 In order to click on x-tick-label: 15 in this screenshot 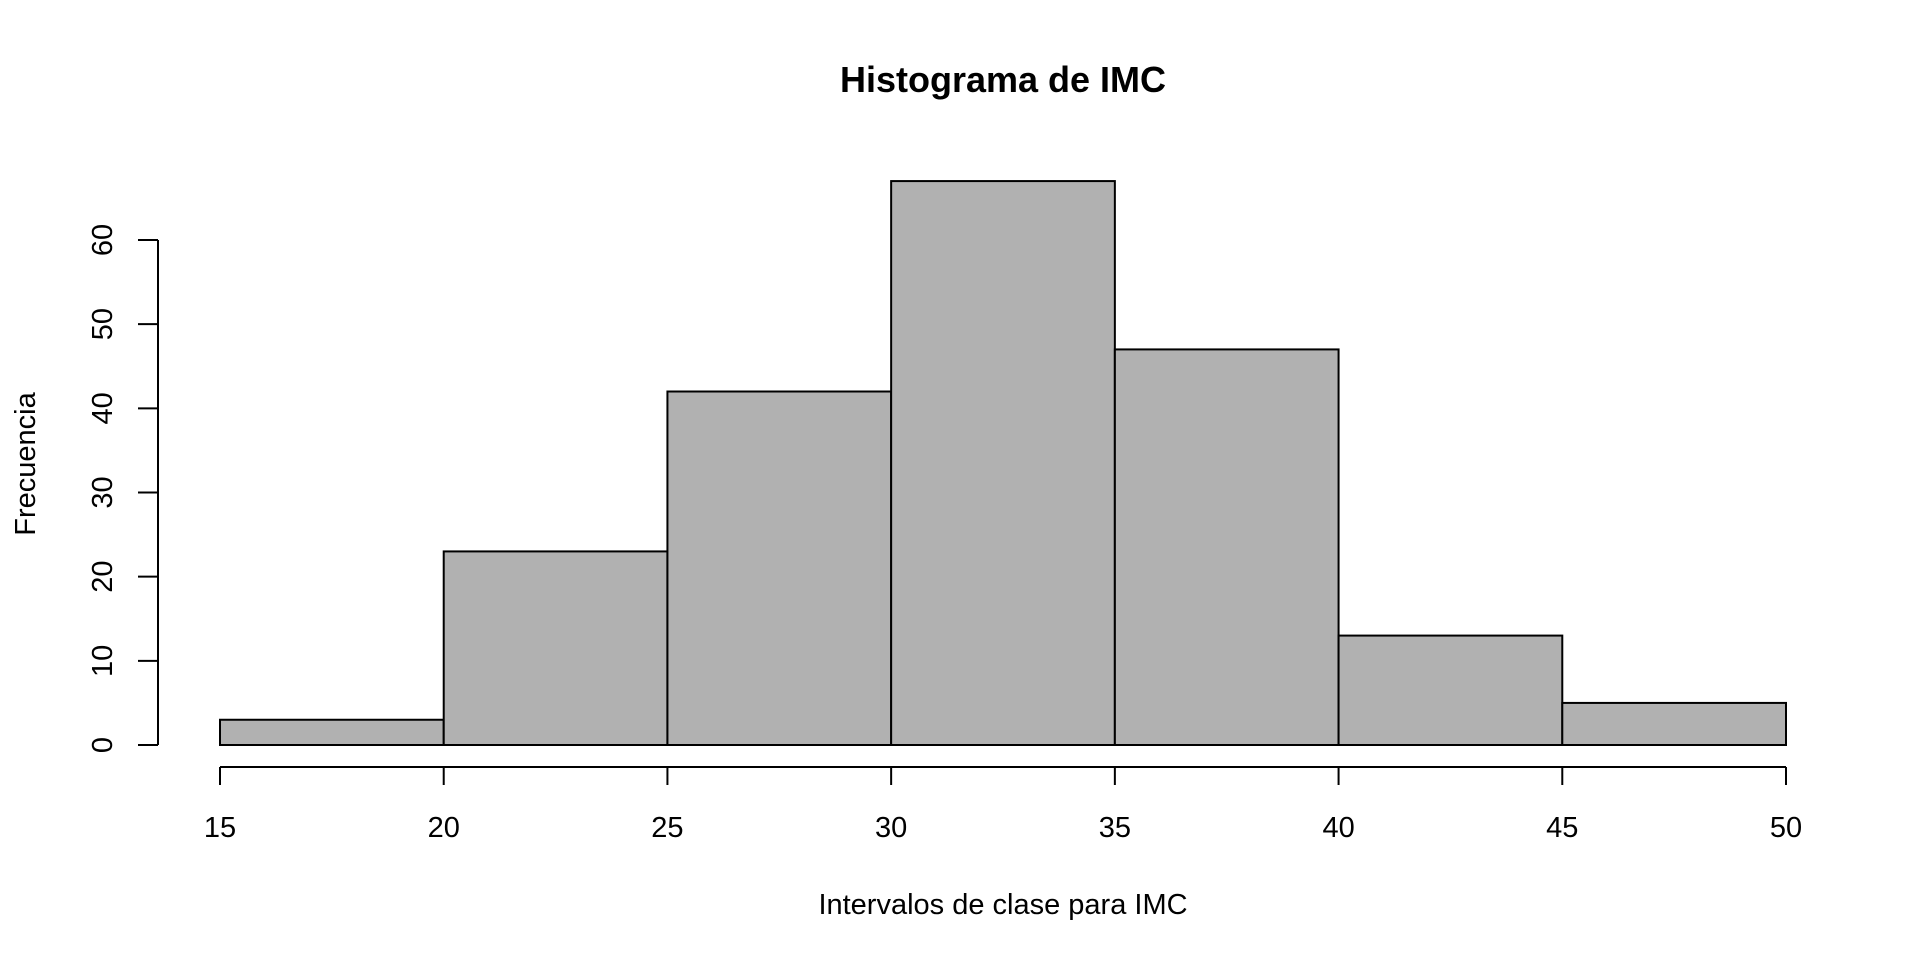, I will do `click(220, 828)`.